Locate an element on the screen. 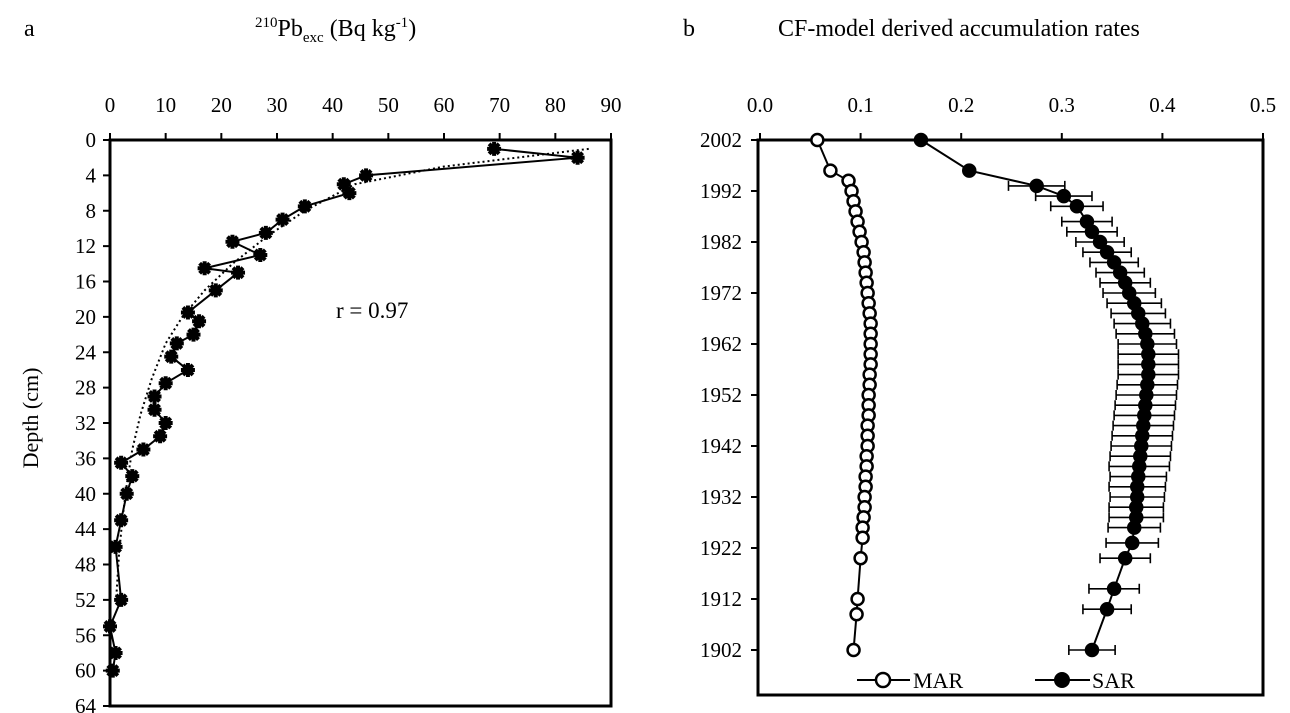 The width and height of the screenshot is (1290, 713). legend: MAR SAR is located at coordinates (996, 680).